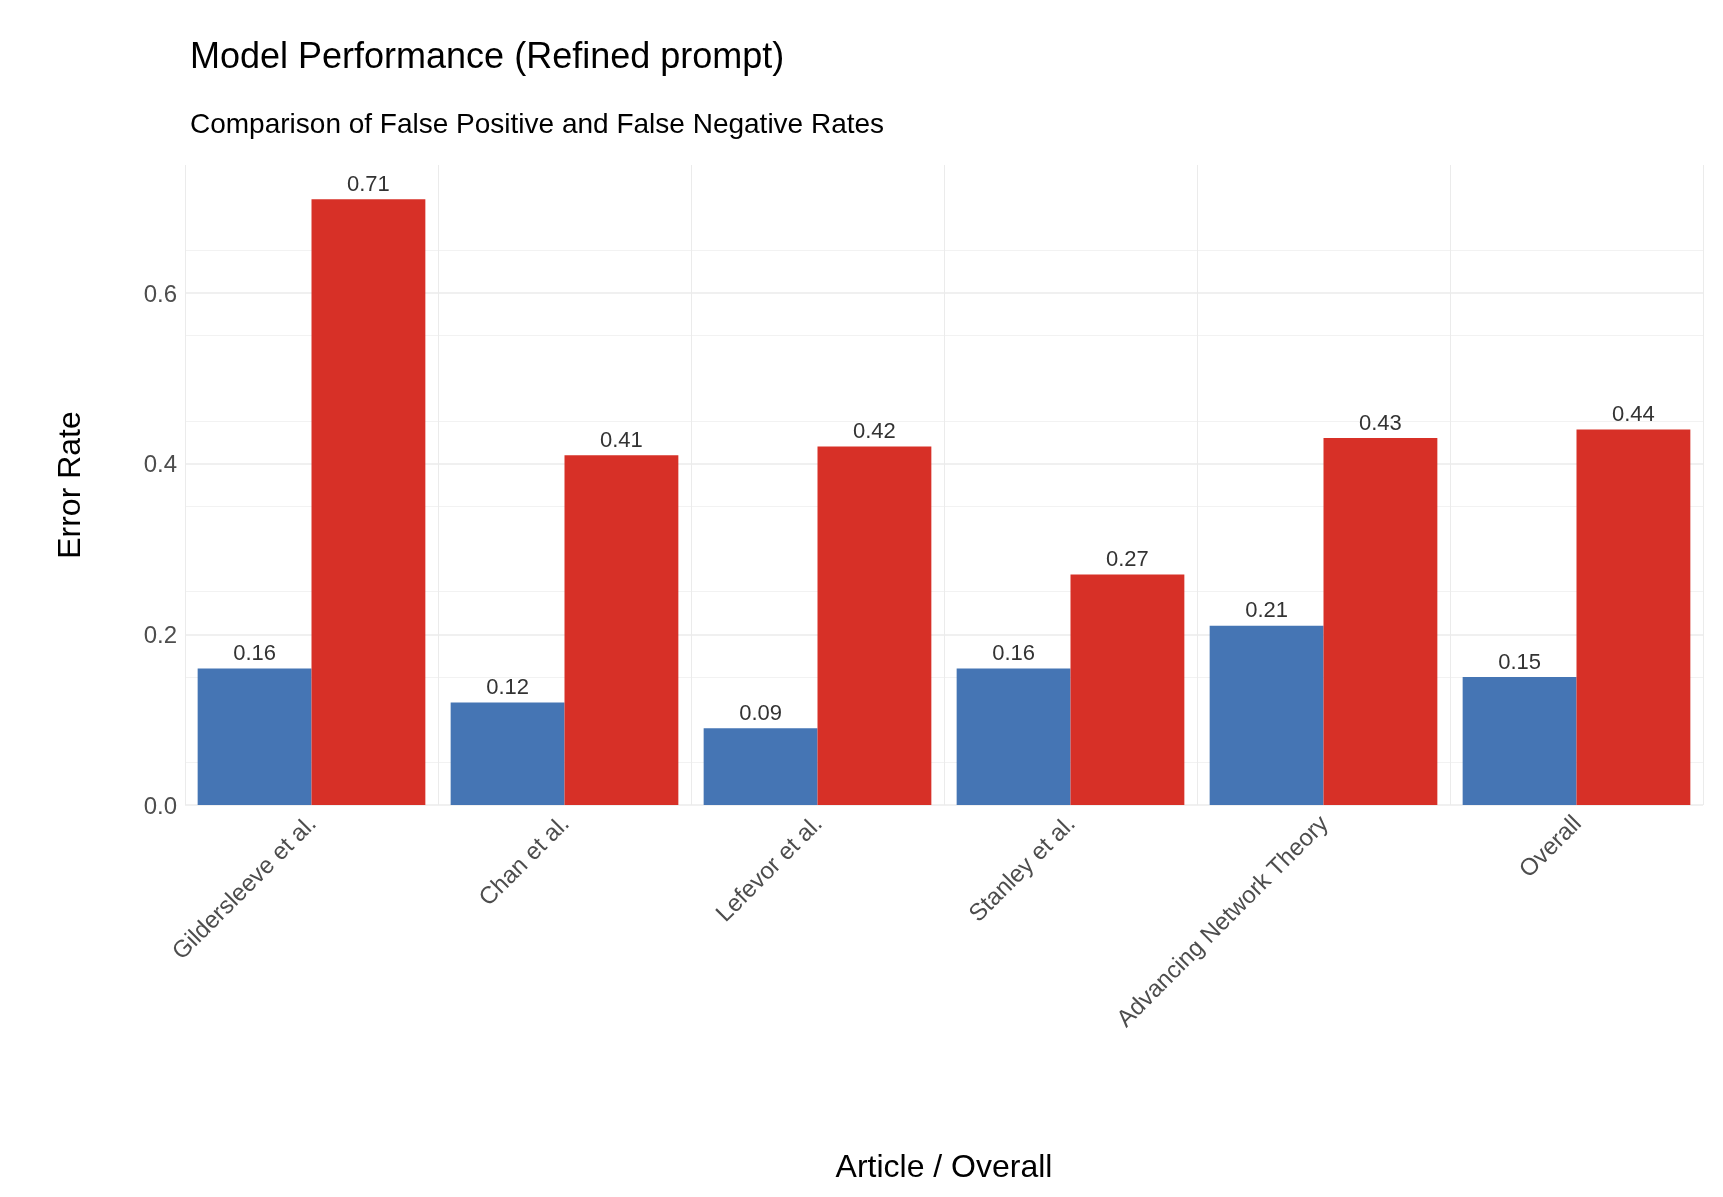 This screenshot has height=1197, width=1723. Describe the element at coordinates (1633, 414) in the screenshot. I see `data-label: 0.44` at that location.